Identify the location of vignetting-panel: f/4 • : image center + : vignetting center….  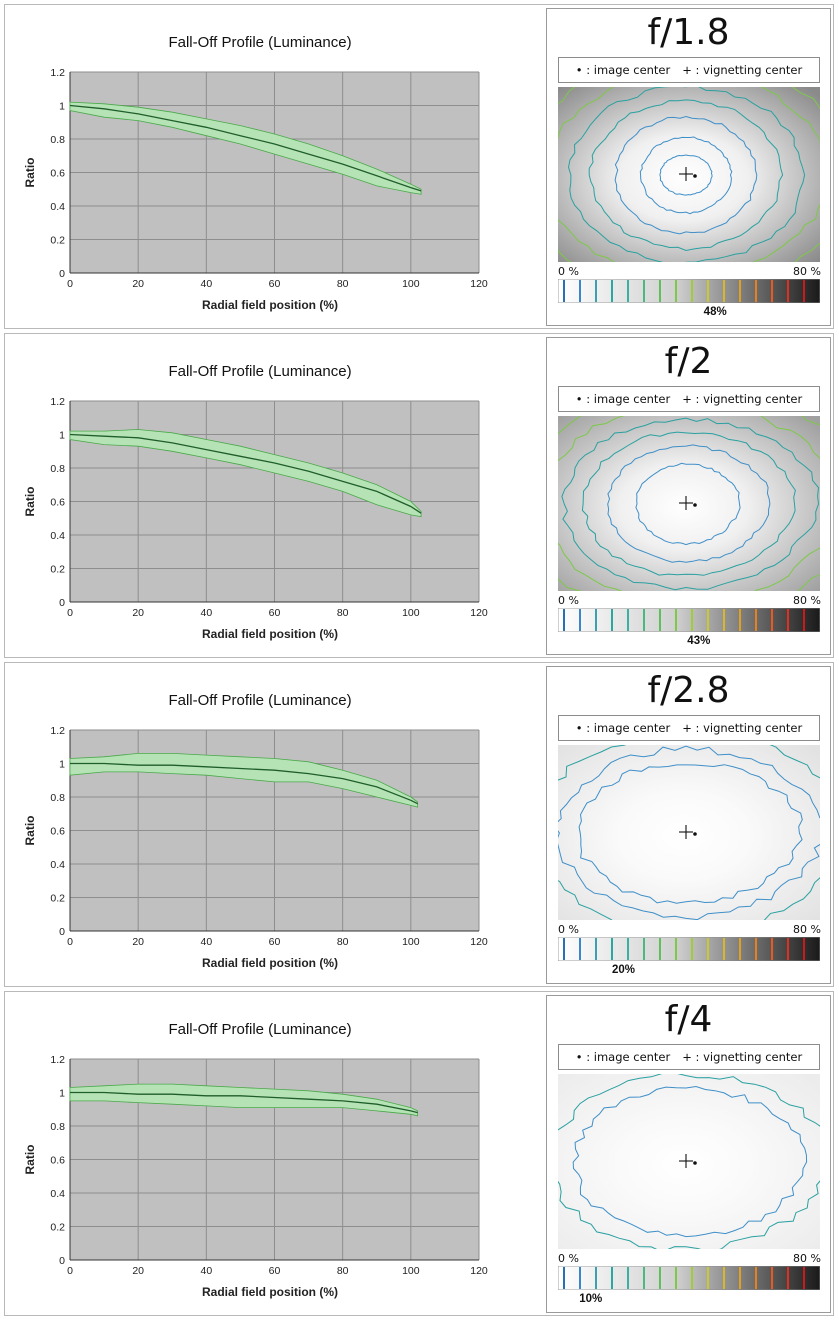
(688, 1154).